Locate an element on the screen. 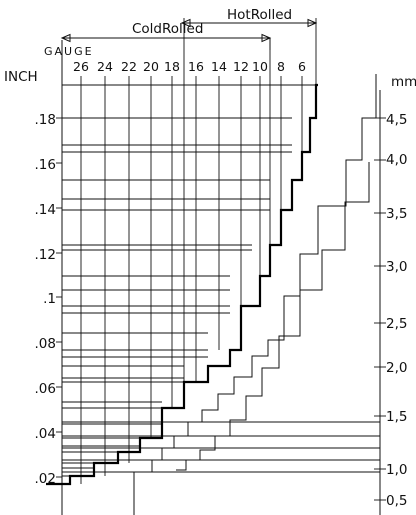  inch-tick-label: .14 is located at coordinates (45, 210).